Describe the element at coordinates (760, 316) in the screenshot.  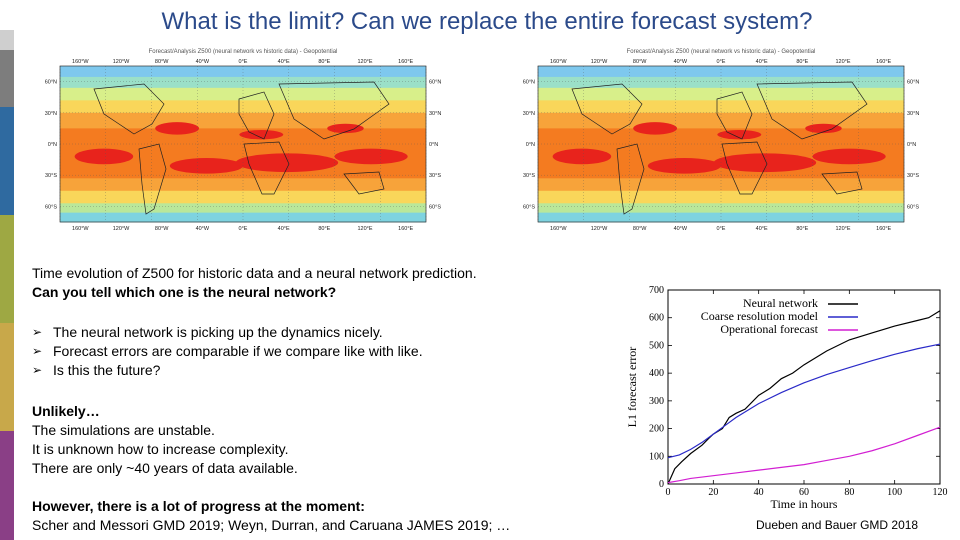
I see `legend-label: Coarse resolution model` at that location.